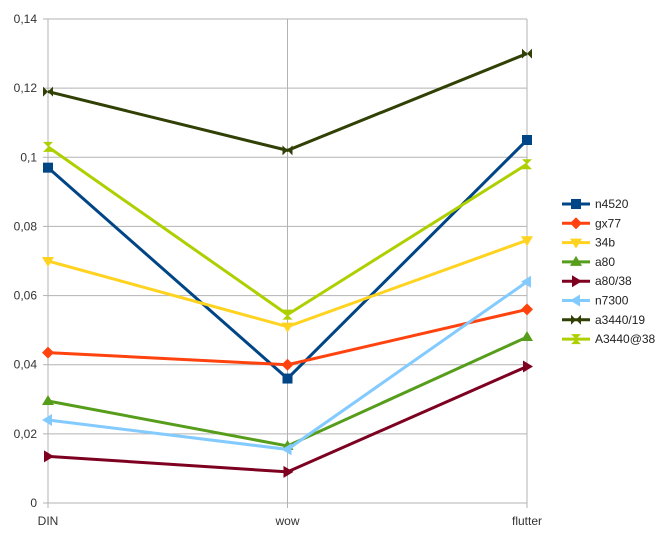  Describe the element at coordinates (612, 204) in the screenshot. I see `legend-label: n4520` at that location.